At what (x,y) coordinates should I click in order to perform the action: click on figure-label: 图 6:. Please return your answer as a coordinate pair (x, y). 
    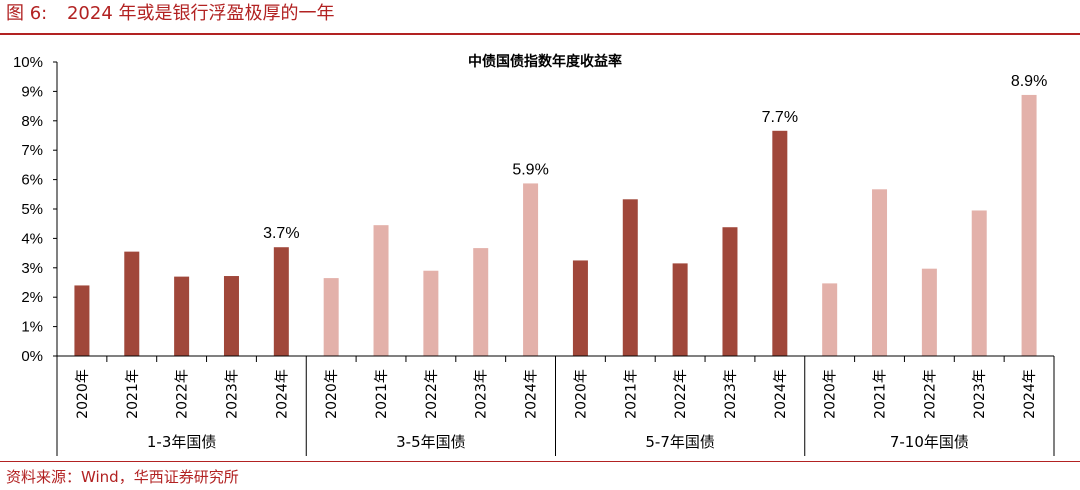
    Looking at the image, I should click on (27, 13).